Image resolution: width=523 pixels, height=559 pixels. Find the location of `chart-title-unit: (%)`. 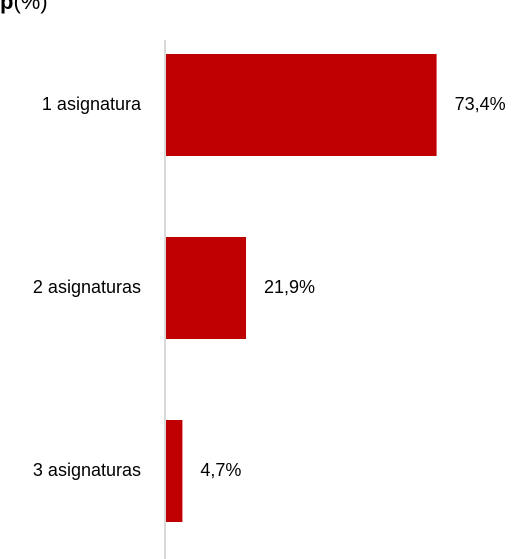

chart-title-unit: (%) is located at coordinates (30, 7).